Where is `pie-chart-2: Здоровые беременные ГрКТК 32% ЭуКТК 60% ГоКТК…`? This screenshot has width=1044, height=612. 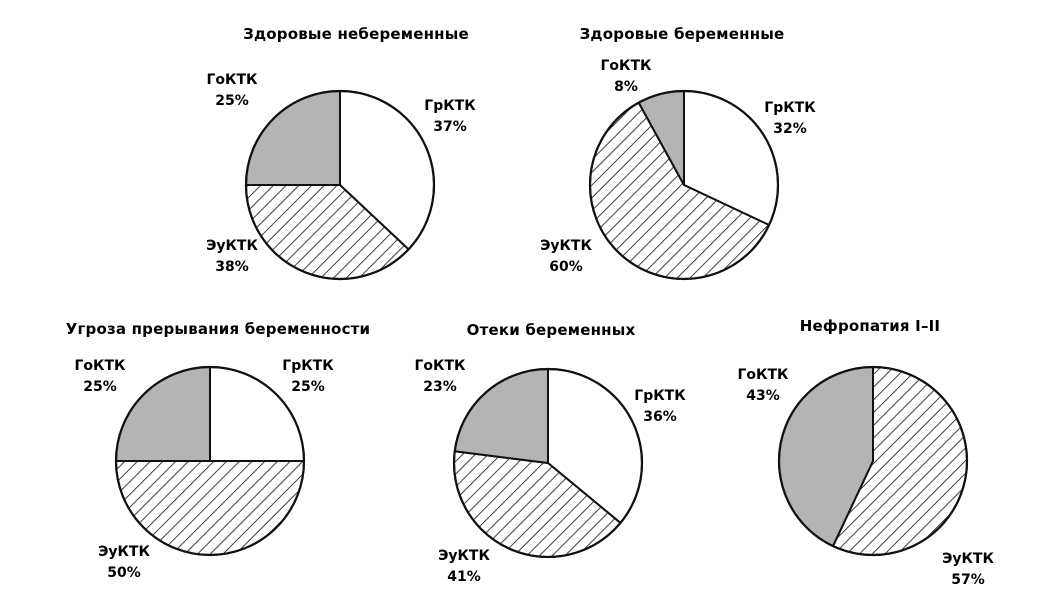
pie-chart-2: Здоровые беременные ГрКТК 32% ЭуКТК 60% ГоКТК… is located at coordinates (678, 153).